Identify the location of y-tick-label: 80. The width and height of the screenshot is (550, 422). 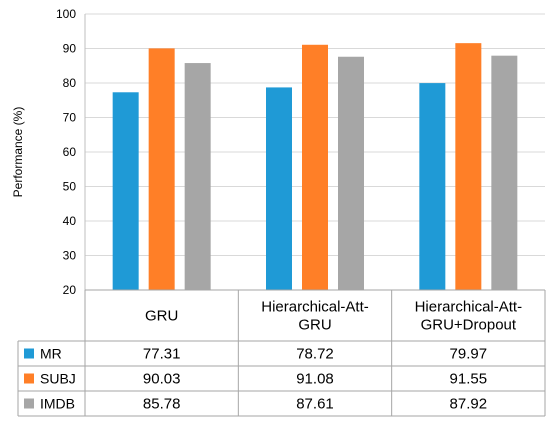
(70, 83).